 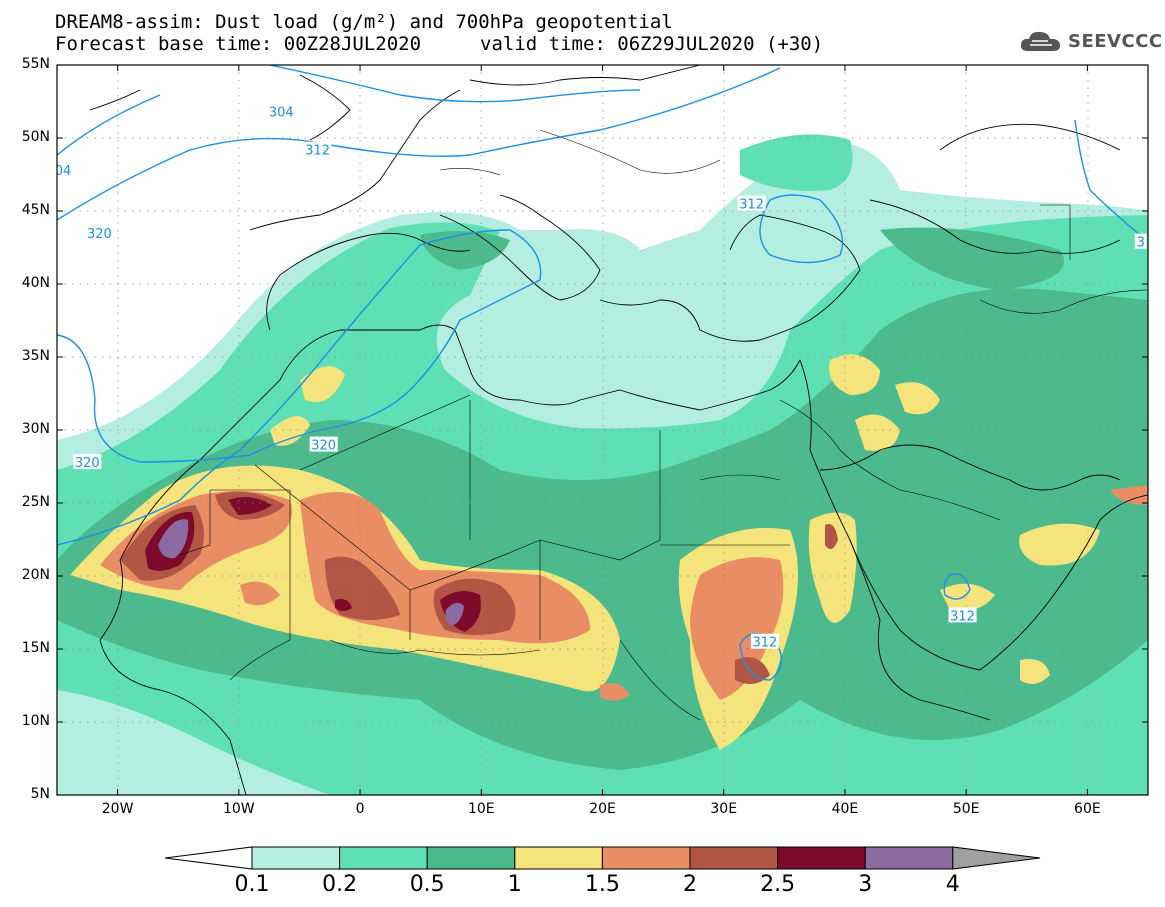 I want to click on seevccc-logo: SEEVCCC, so click(x=1090, y=41).